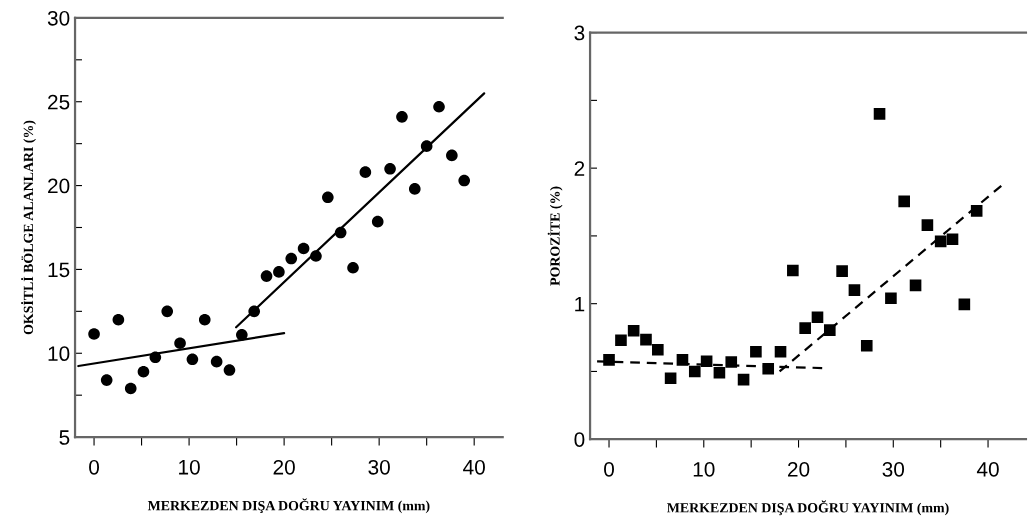 Image resolution: width=1028 pixels, height=526 pixels. I want to click on y-tick-label: 3, so click(579, 33).